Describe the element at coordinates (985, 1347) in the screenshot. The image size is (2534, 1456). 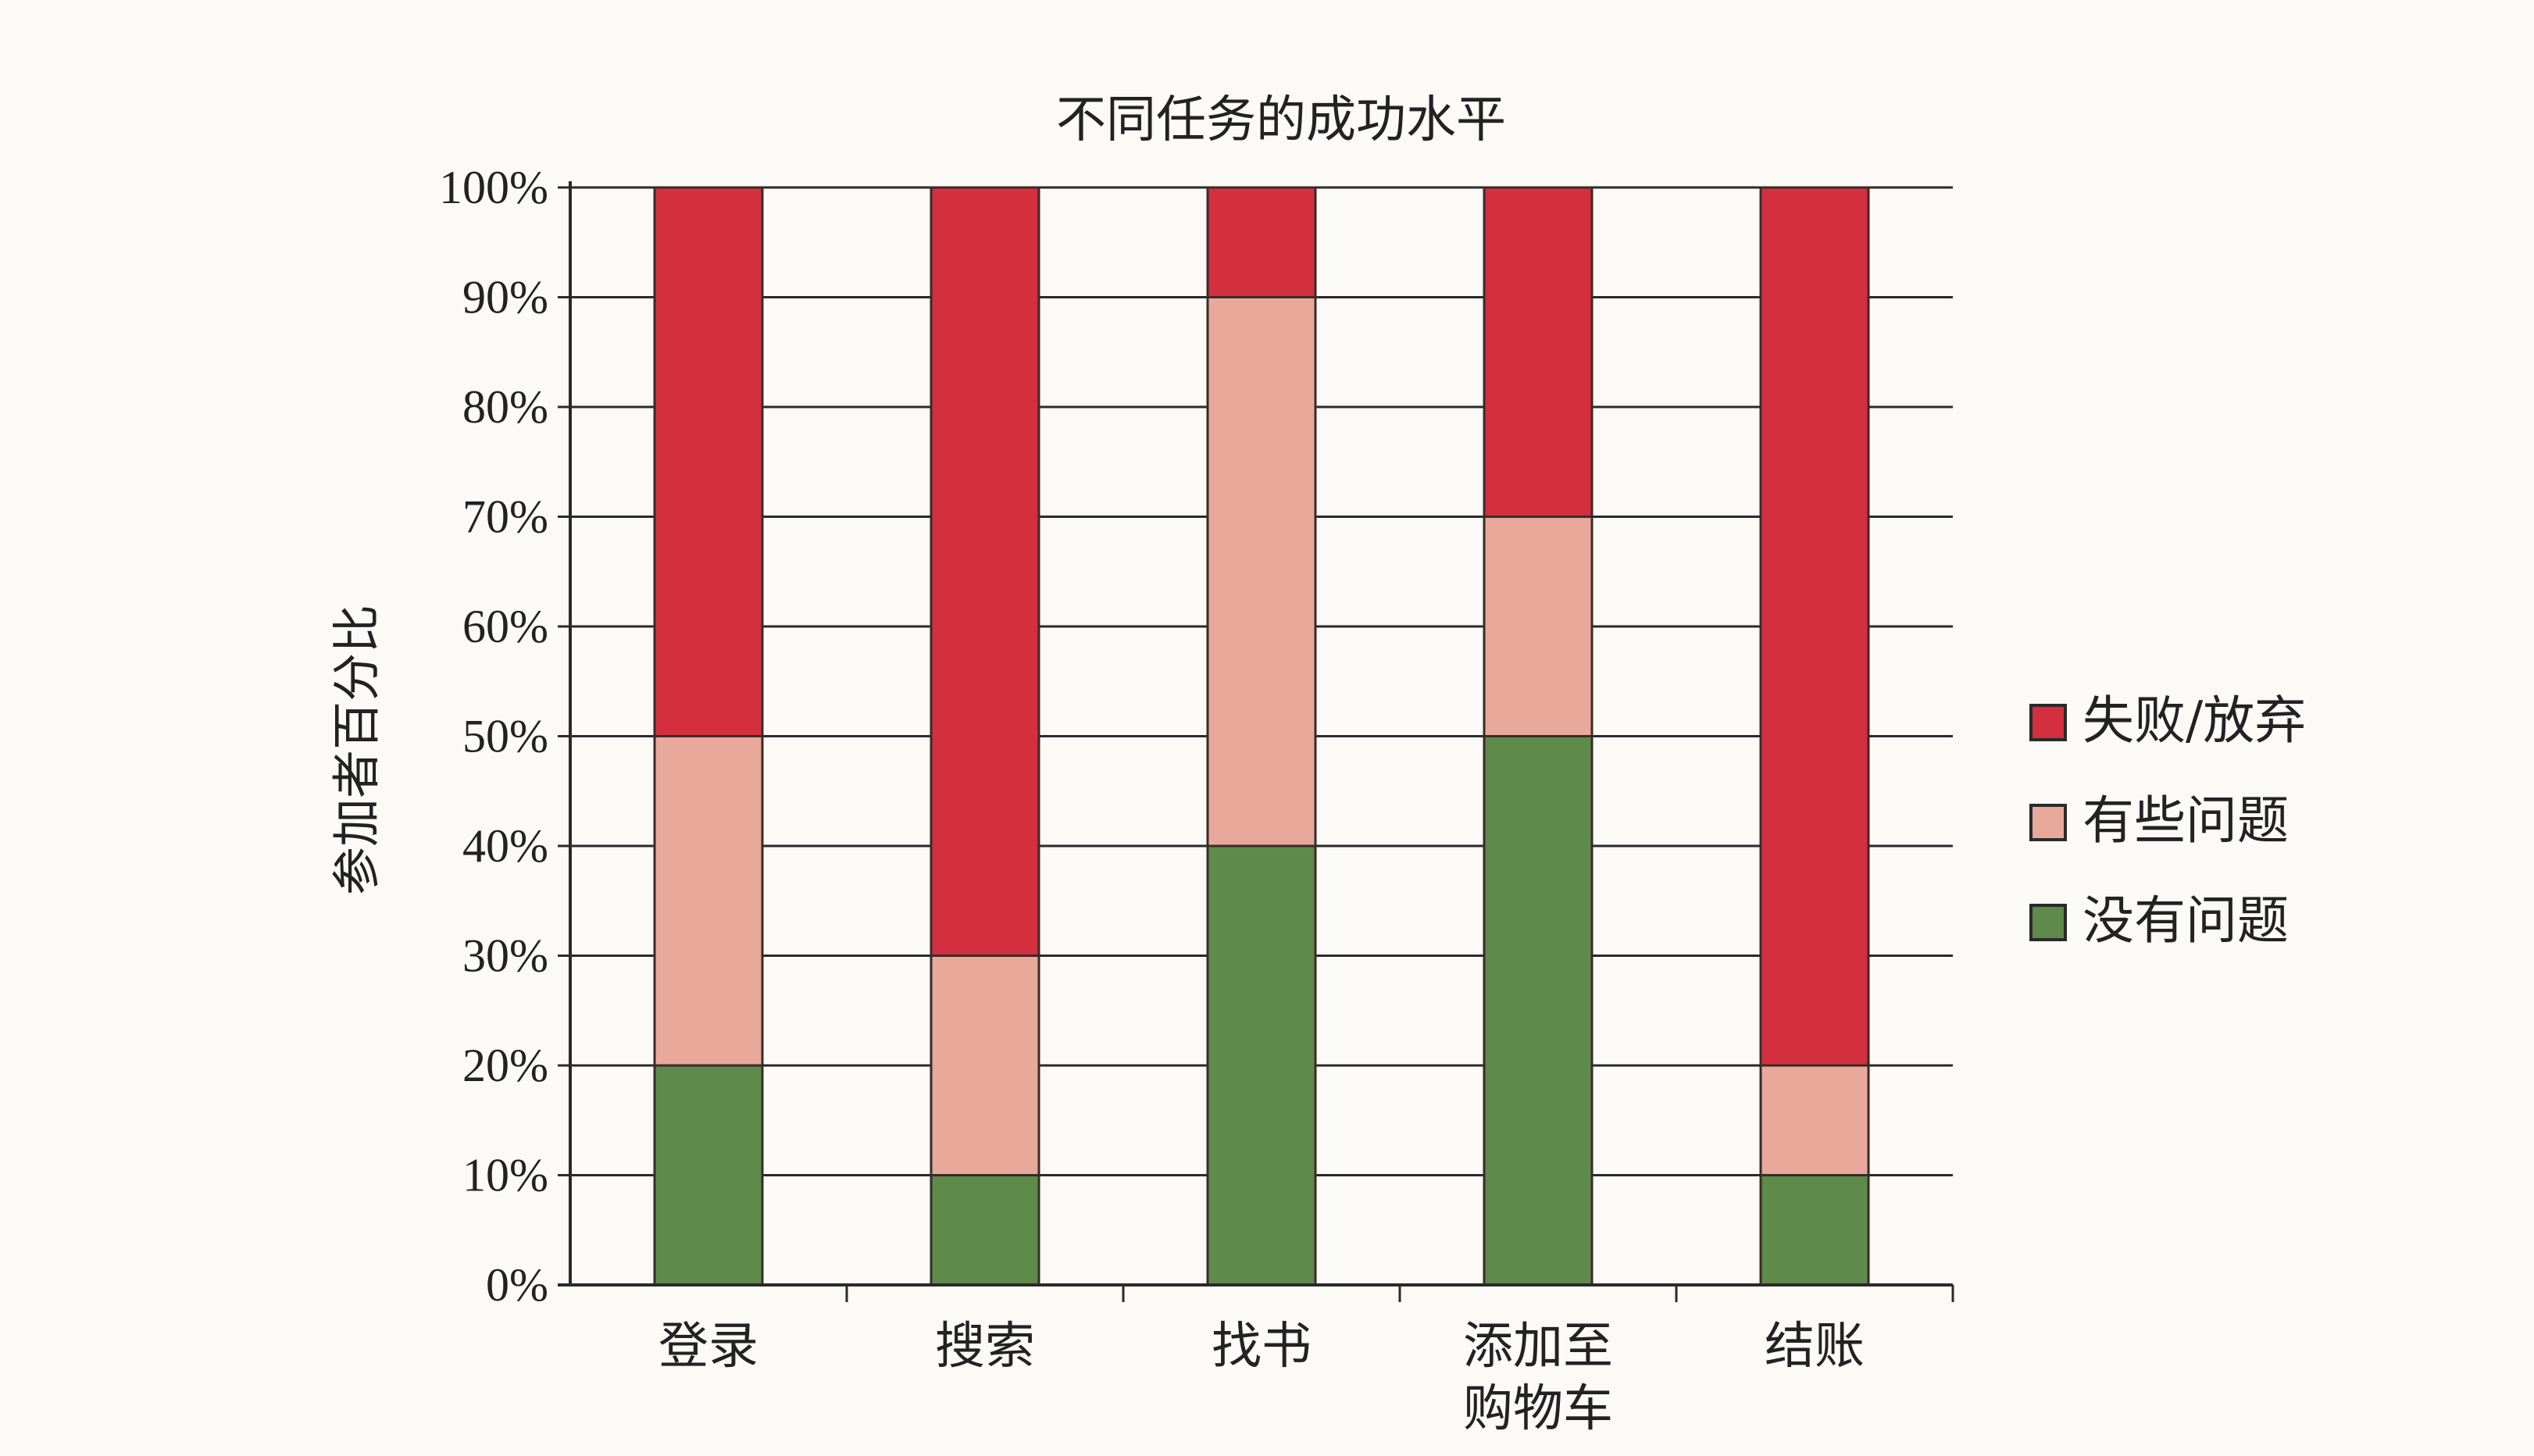
I see `category-label: 搜索` at that location.